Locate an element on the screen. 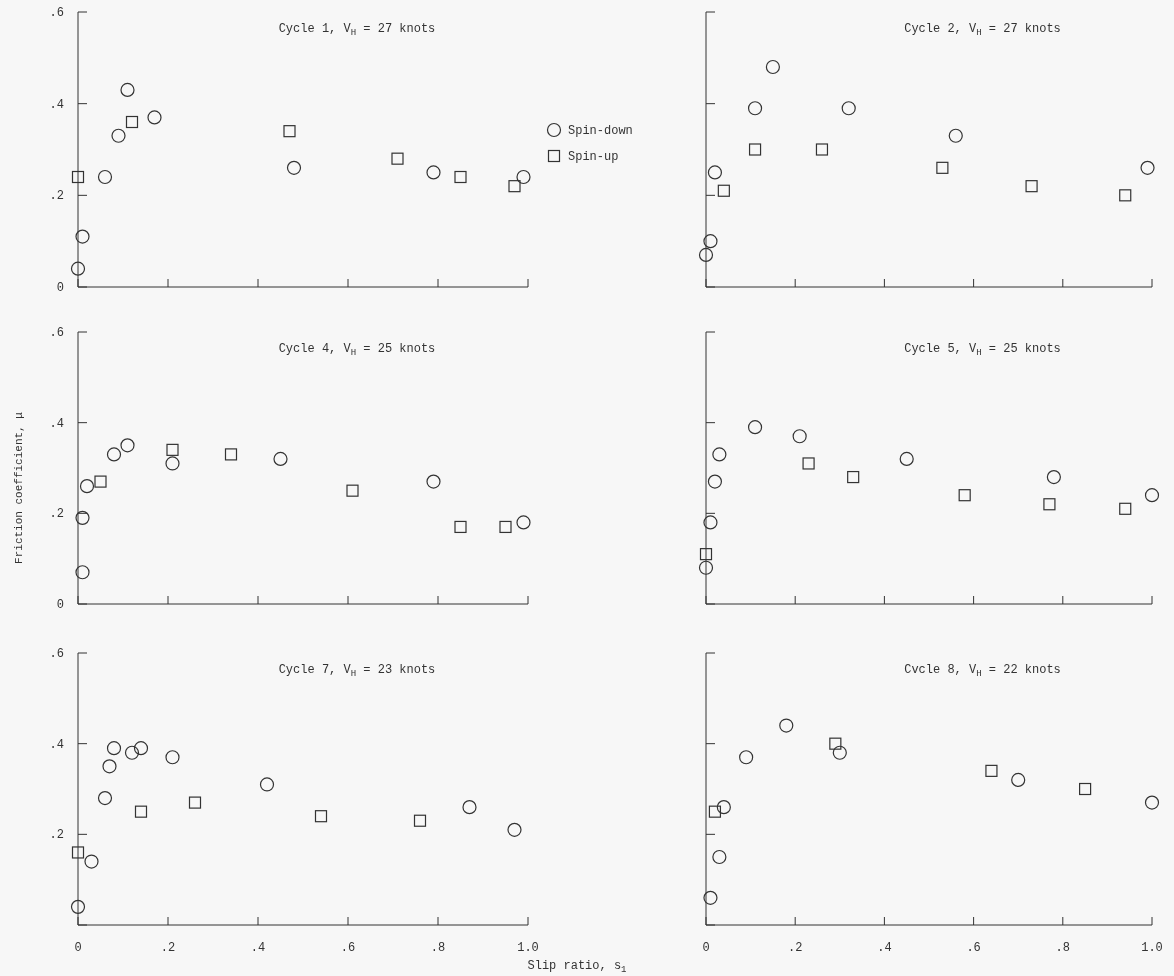 This screenshot has height=976, width=1174. text: Cycle 7, V$_{H}$ = 23 knots is located at coordinates (357, 671).